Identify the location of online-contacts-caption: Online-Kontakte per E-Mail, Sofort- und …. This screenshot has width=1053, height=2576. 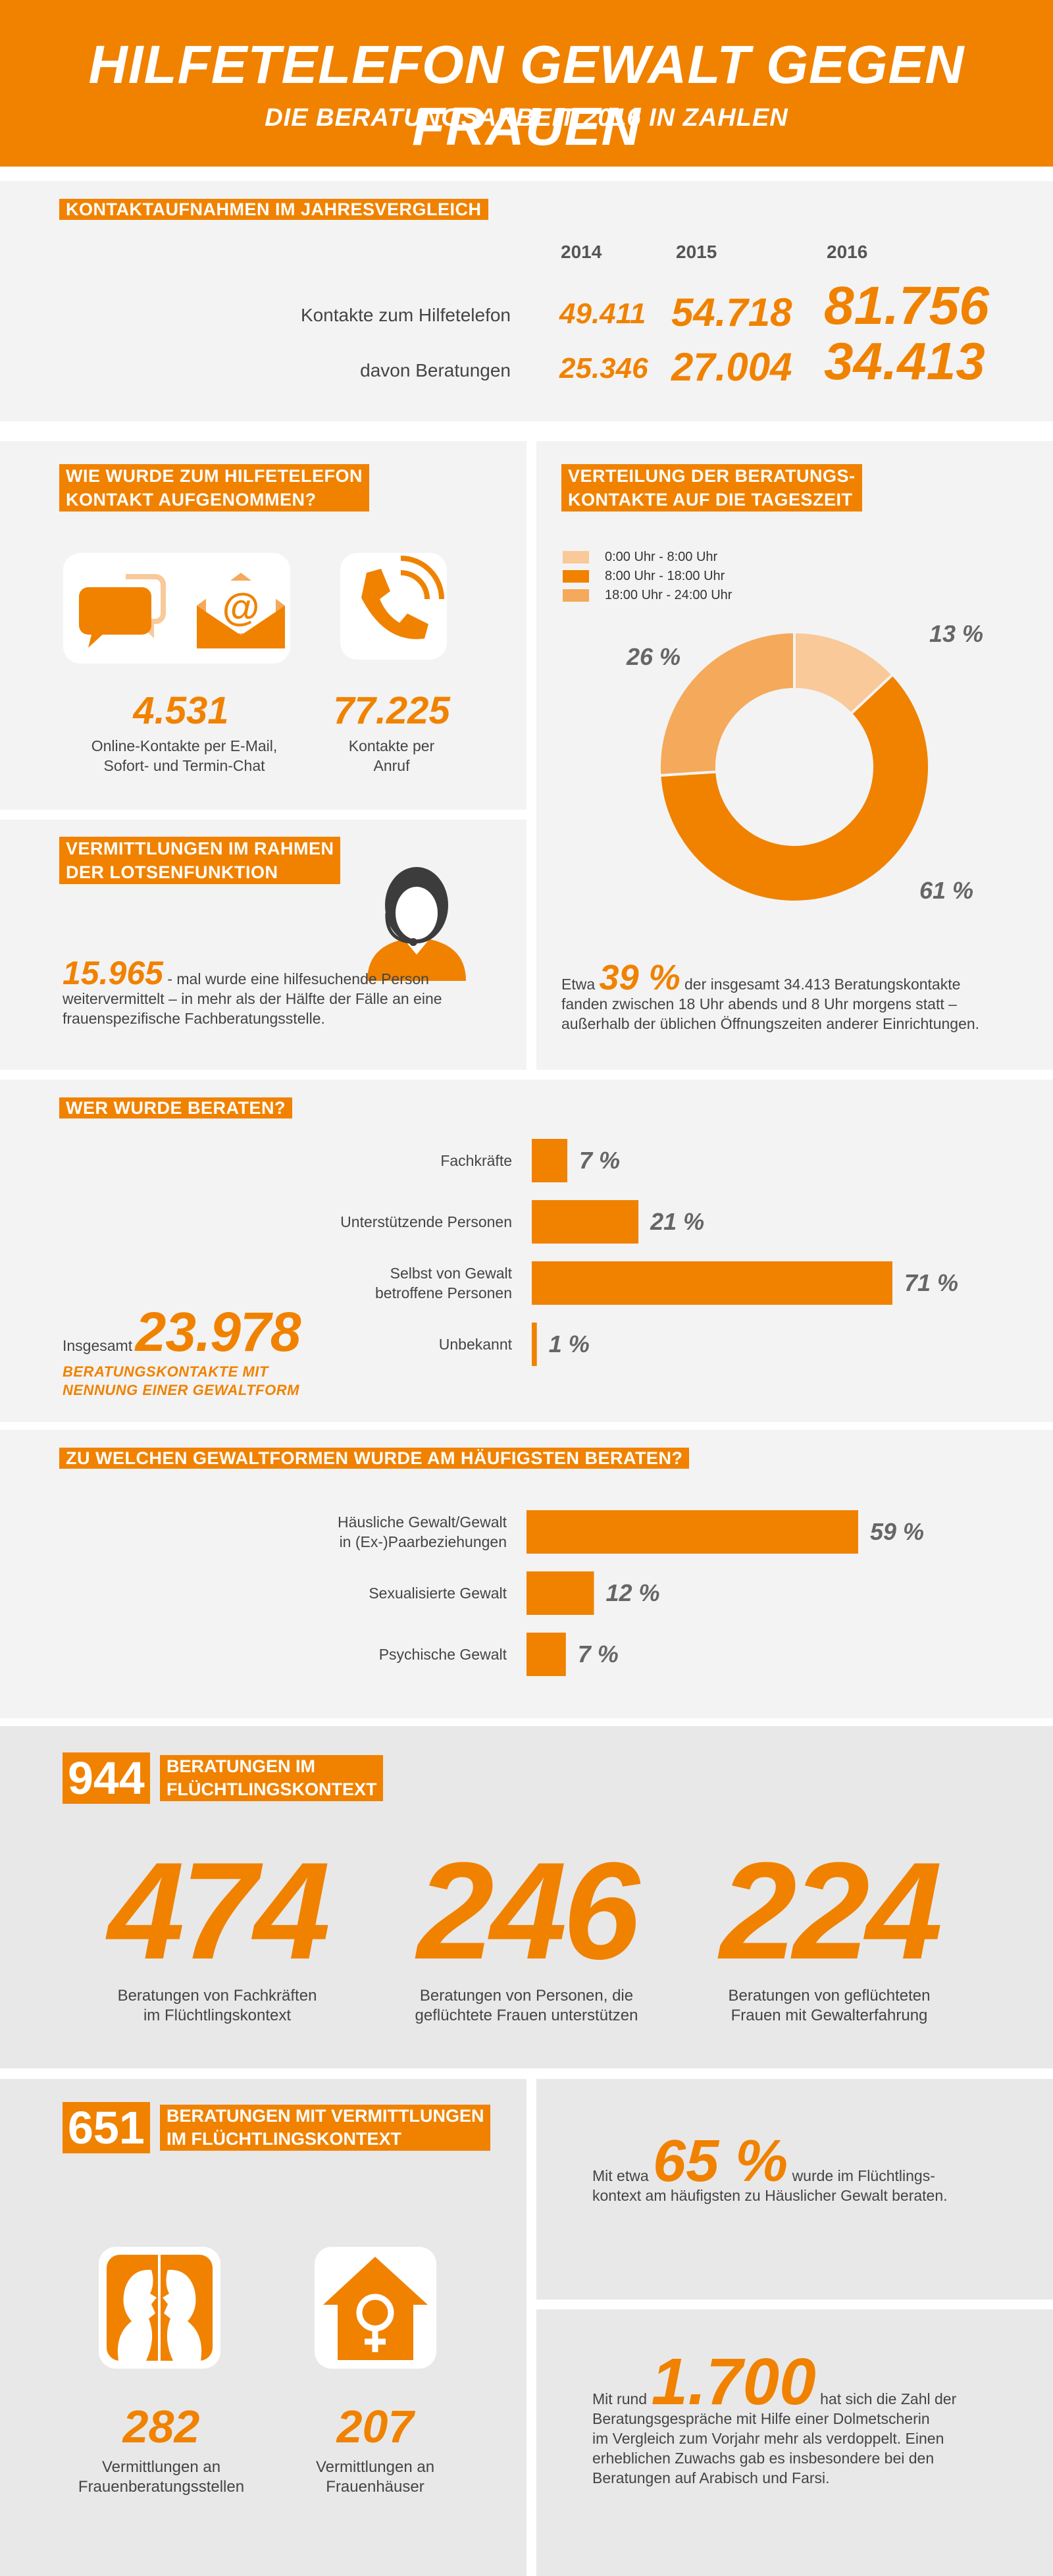
(184, 755).